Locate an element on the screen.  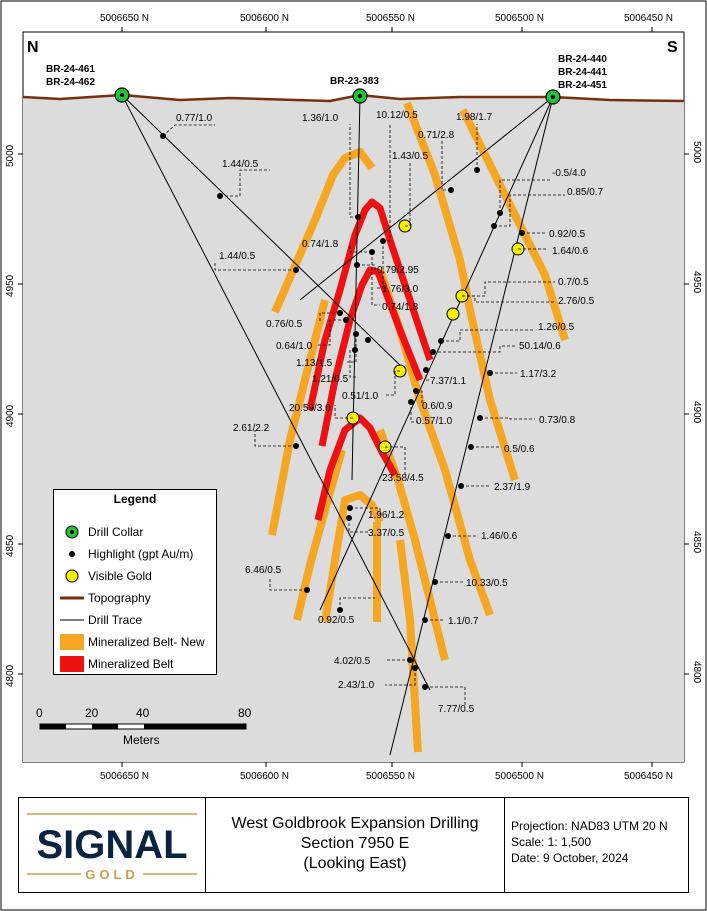
scale-tick: 20 is located at coordinates (92, 713).